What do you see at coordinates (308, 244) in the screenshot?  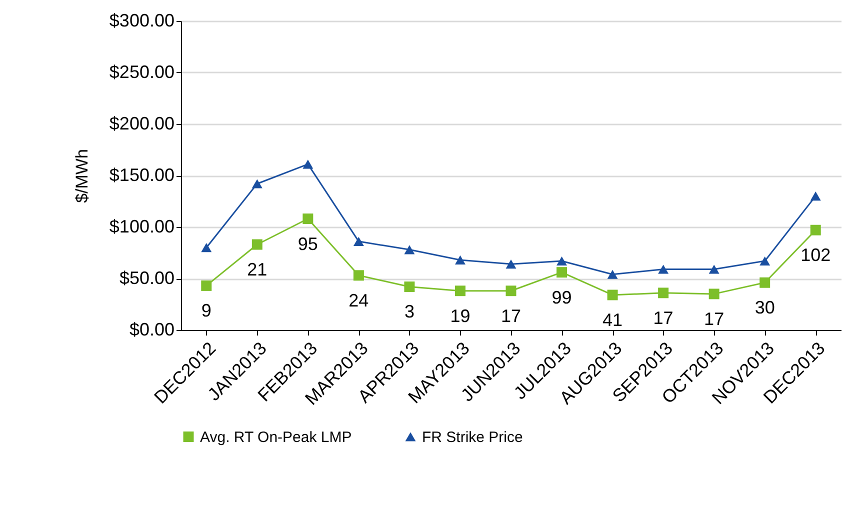 I see `annotation: 95` at bounding box center [308, 244].